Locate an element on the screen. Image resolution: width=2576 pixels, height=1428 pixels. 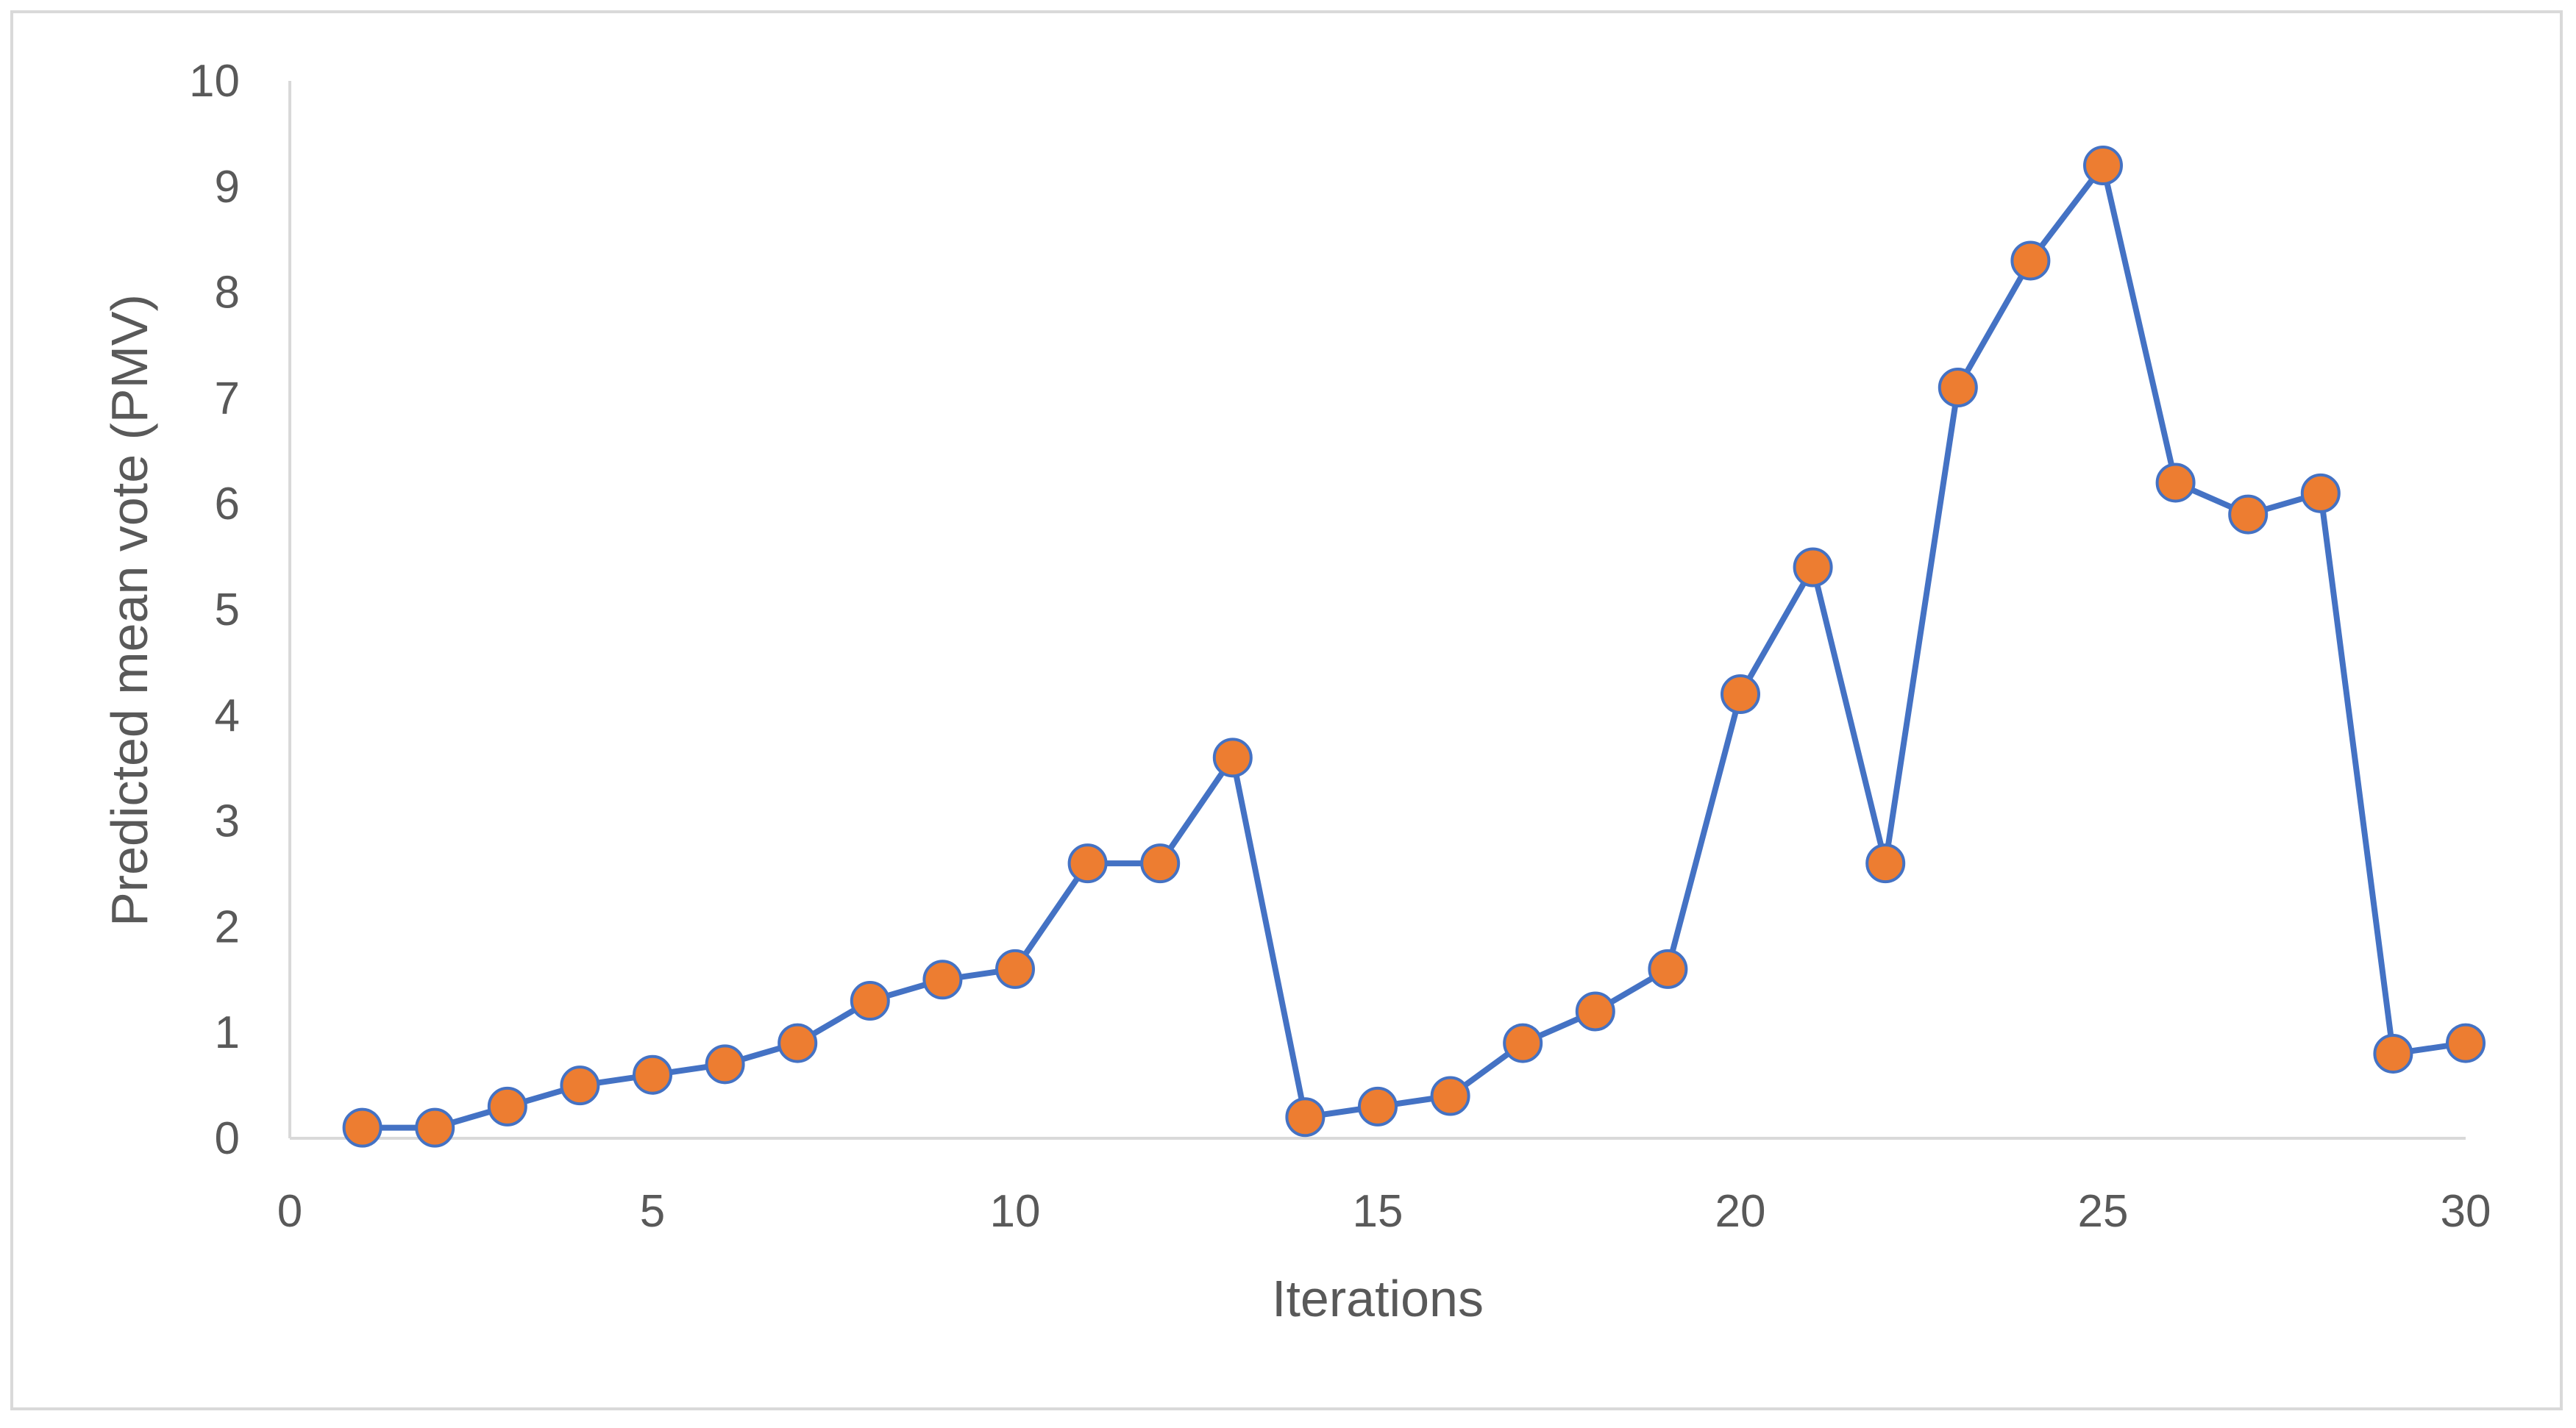
x-tick-label: 15 is located at coordinates (1378, 1211).